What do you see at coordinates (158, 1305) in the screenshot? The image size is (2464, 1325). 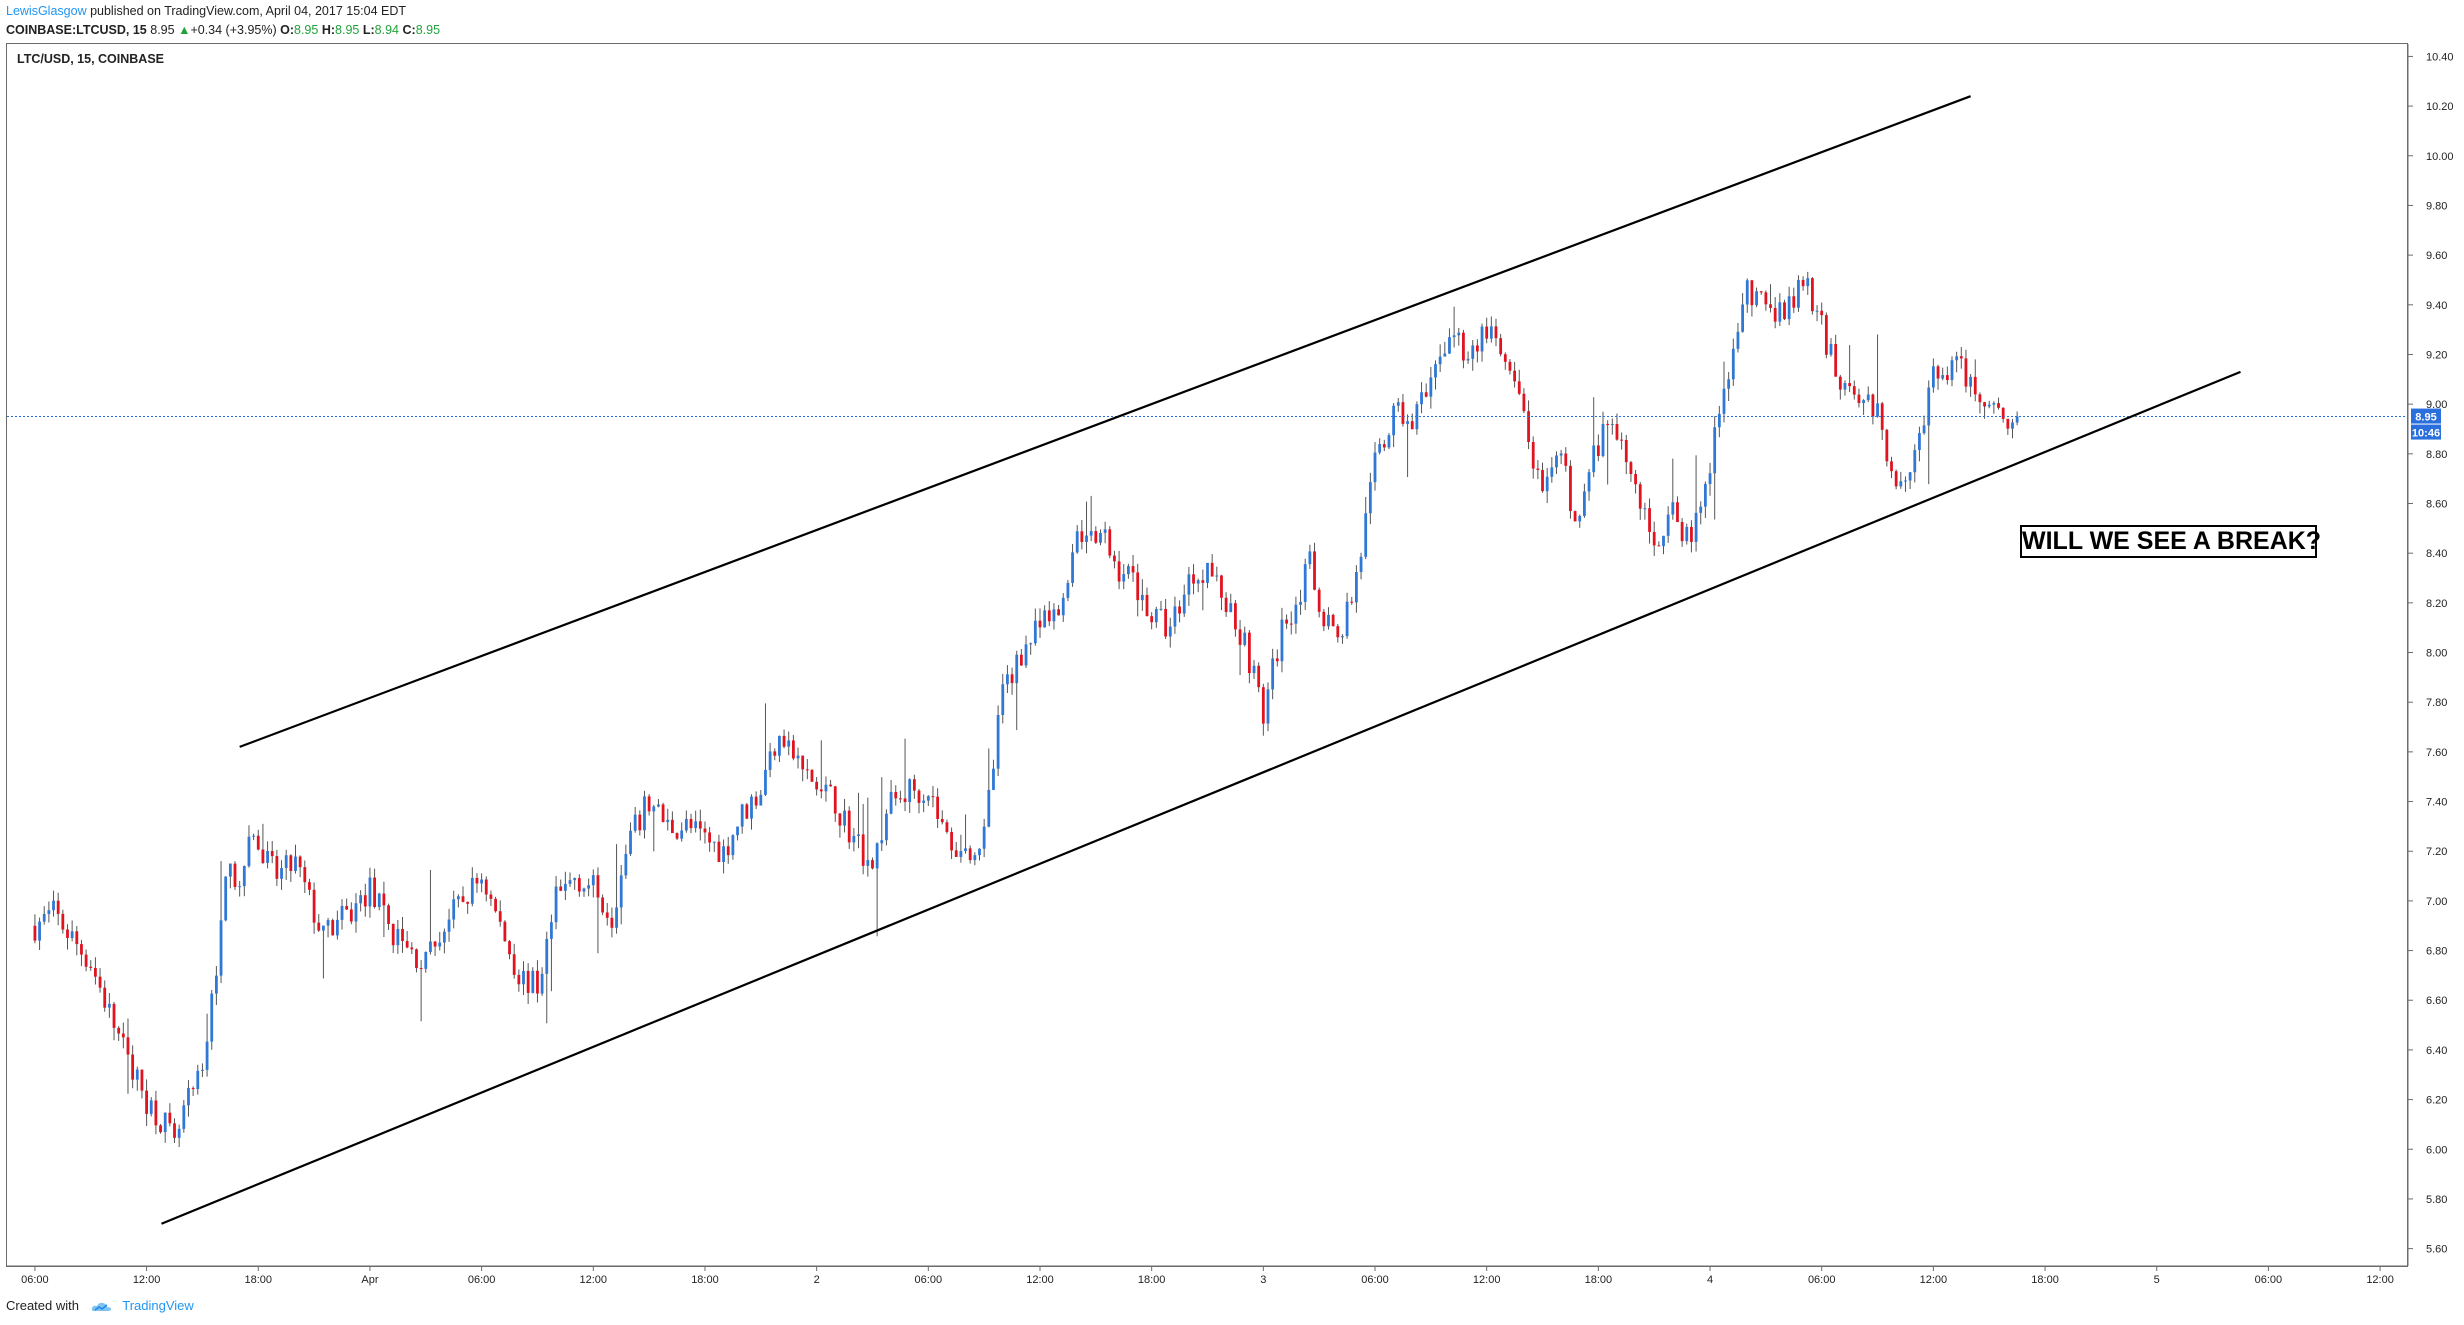 I see `tradingview-brand: TradingView` at bounding box center [158, 1305].